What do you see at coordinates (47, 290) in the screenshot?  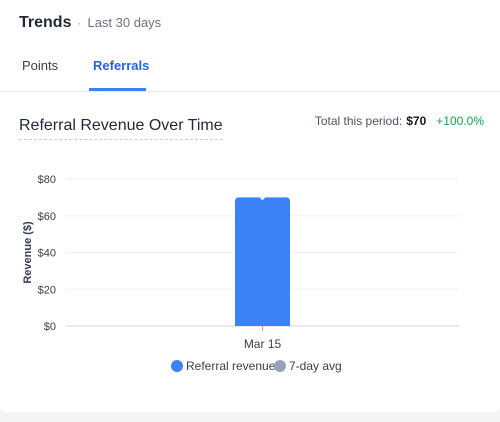 I see `y-tick-label: $20` at bounding box center [47, 290].